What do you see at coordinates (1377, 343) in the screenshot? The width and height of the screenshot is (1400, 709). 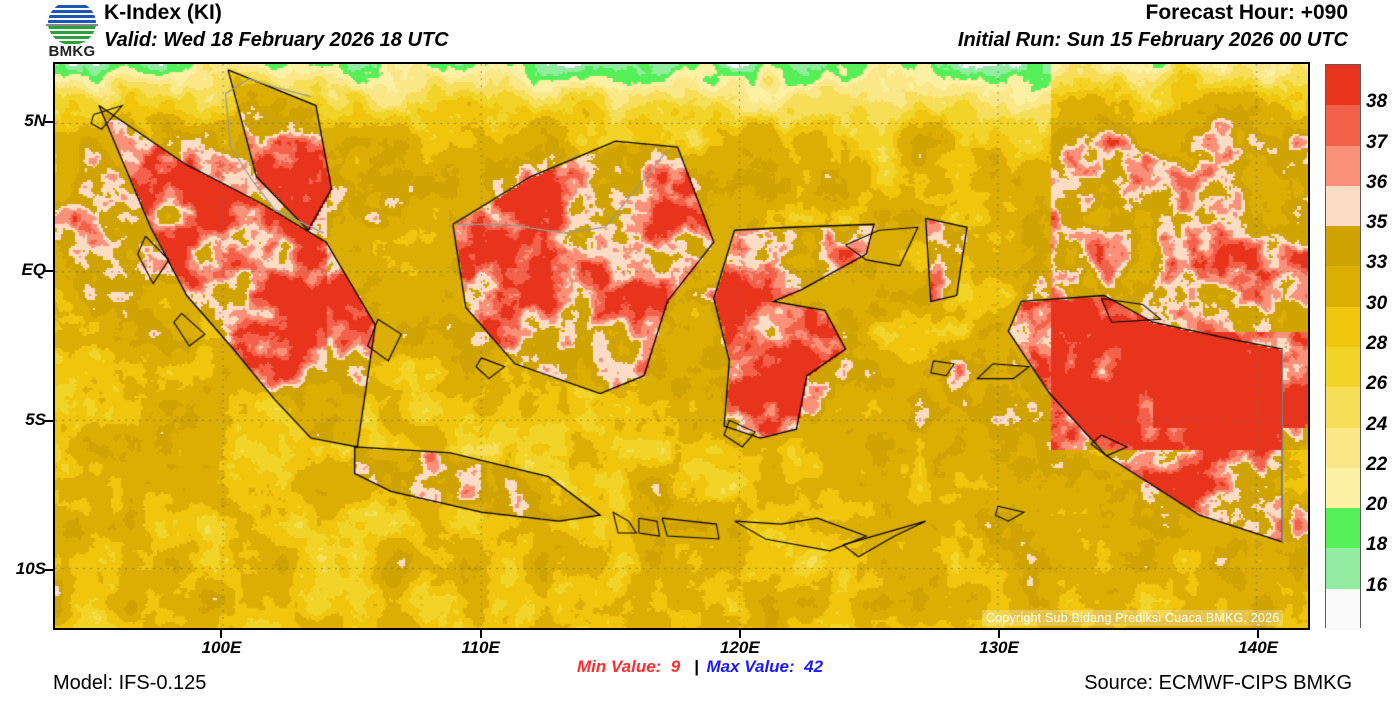 I see `colorbar-tick-label: 28` at bounding box center [1377, 343].